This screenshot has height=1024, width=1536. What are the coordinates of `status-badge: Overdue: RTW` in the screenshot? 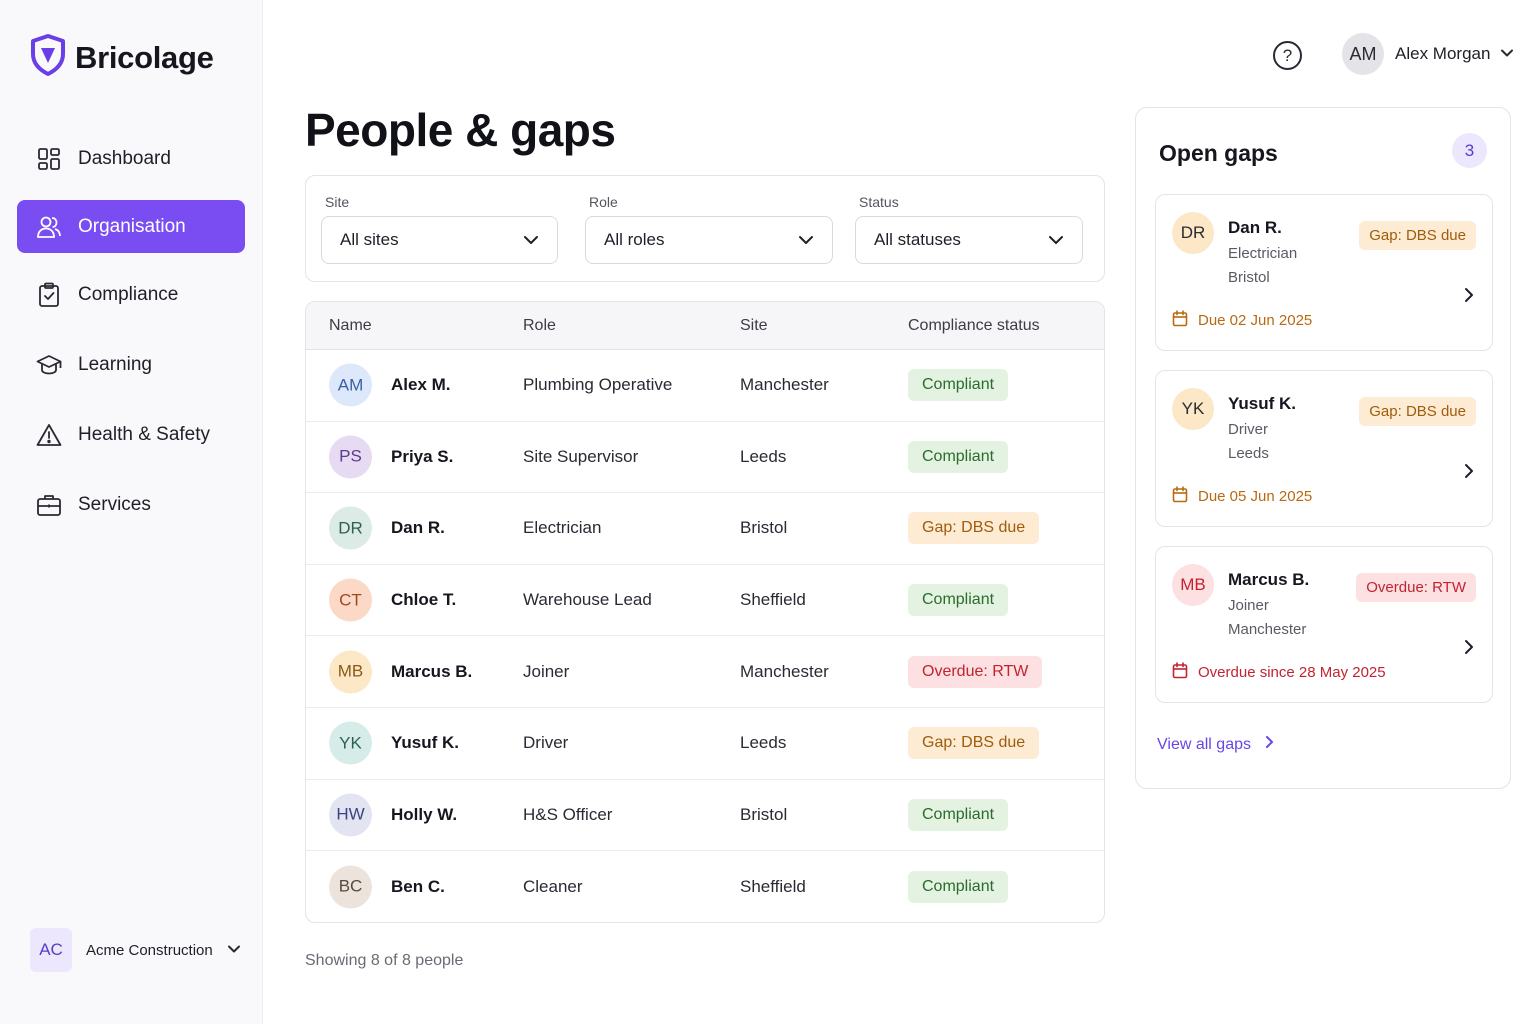 It's located at (975, 671).